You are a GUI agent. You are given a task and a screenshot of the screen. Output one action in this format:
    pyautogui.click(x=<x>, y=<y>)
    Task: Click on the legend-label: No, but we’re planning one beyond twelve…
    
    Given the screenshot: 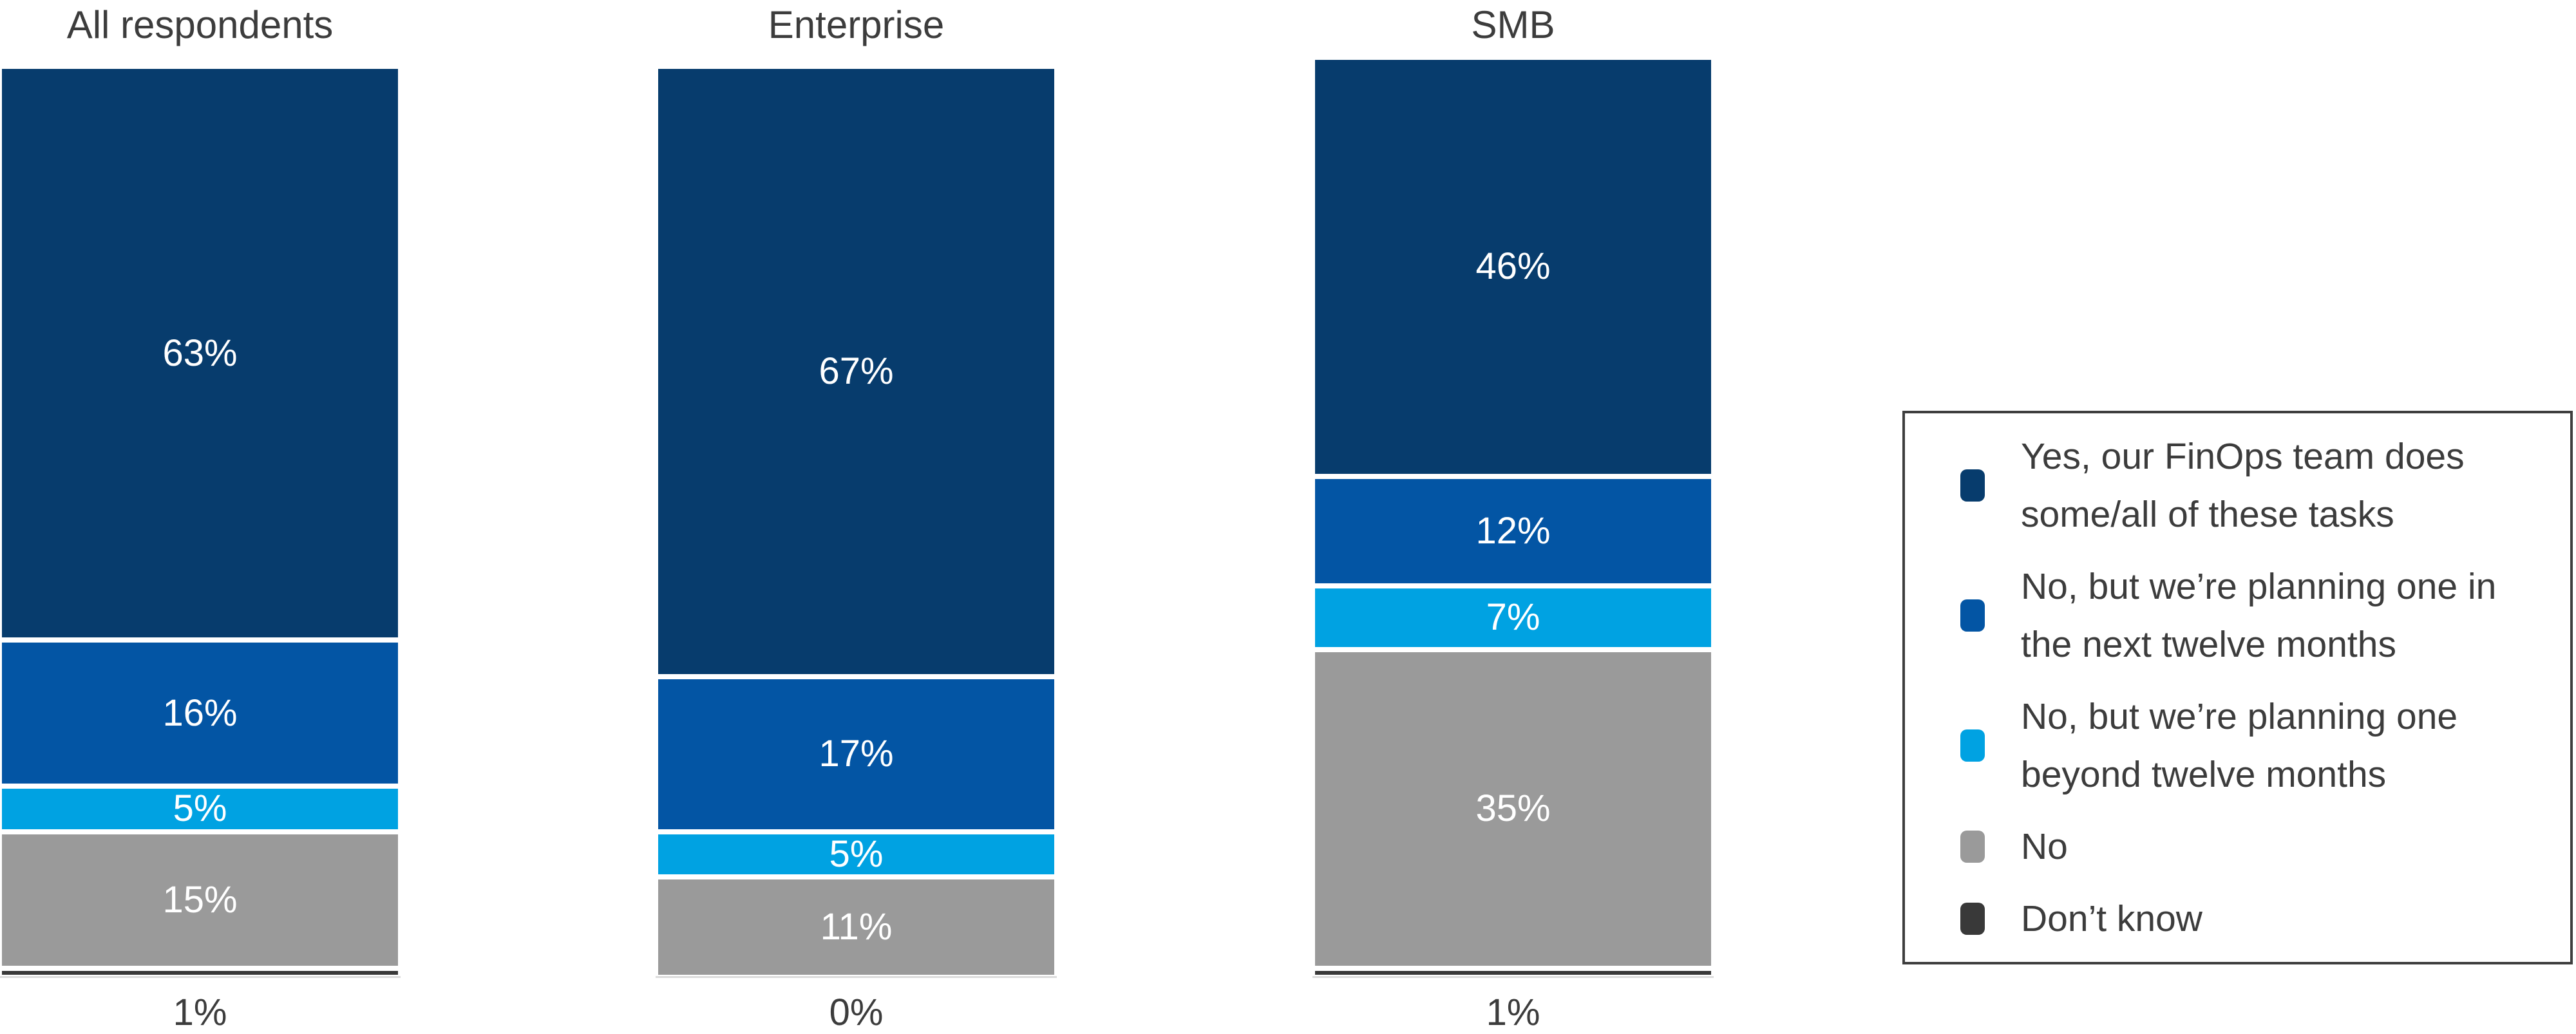 What is the action you would take?
    pyautogui.click(x=2239, y=745)
    